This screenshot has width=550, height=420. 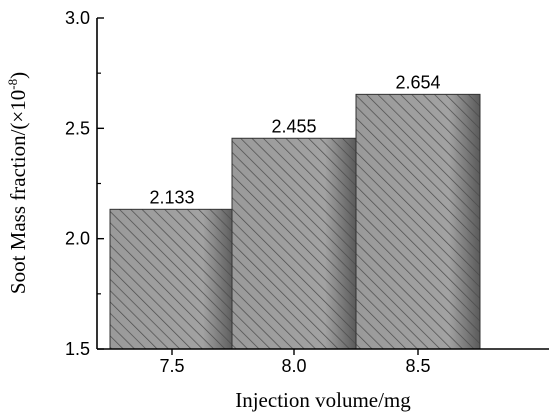 I want to click on bar-7.5, so click(x=172, y=279).